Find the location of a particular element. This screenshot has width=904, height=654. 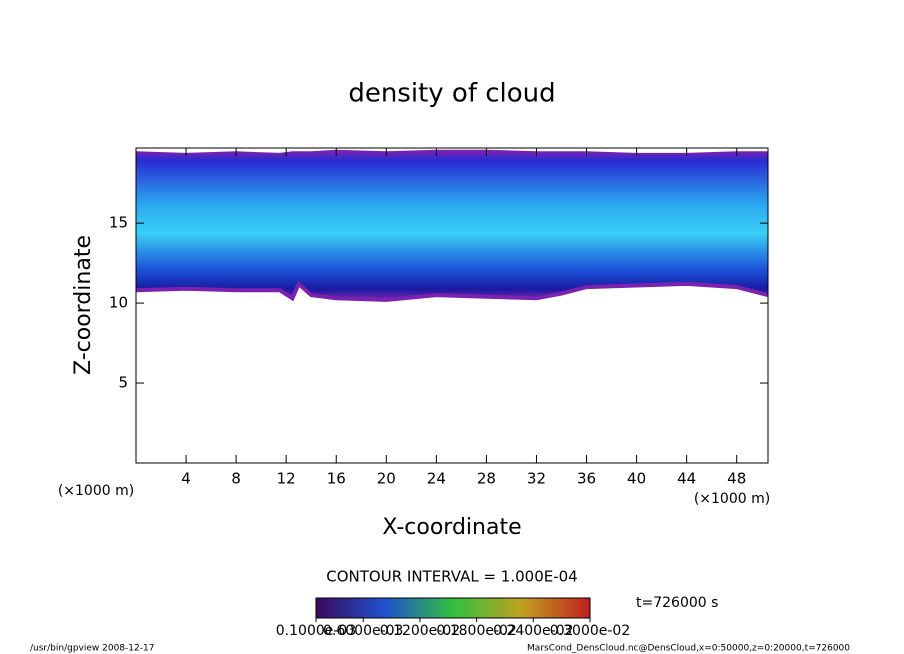

colorbar-tick-label: 0.6000e-03 is located at coordinates (363, 631).